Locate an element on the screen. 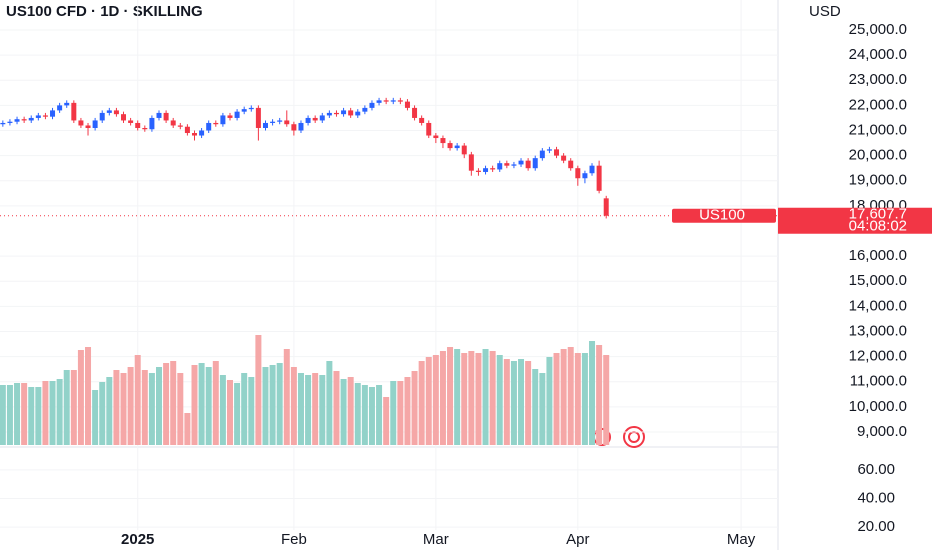 This screenshot has height=550, width=932. y-tick-label: 10,000.0 is located at coordinates (878, 406).